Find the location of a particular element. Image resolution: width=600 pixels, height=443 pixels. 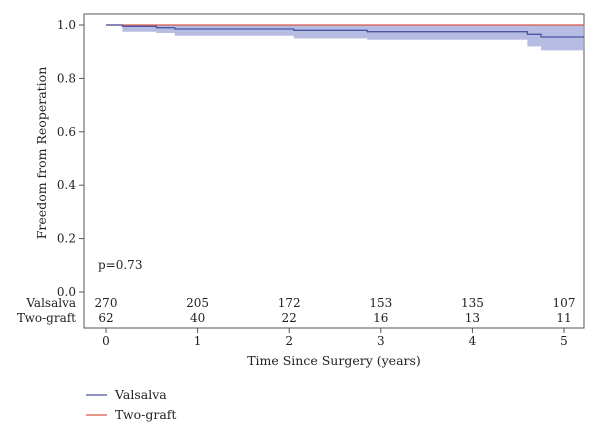

risk-count: 11 is located at coordinates (563, 318).